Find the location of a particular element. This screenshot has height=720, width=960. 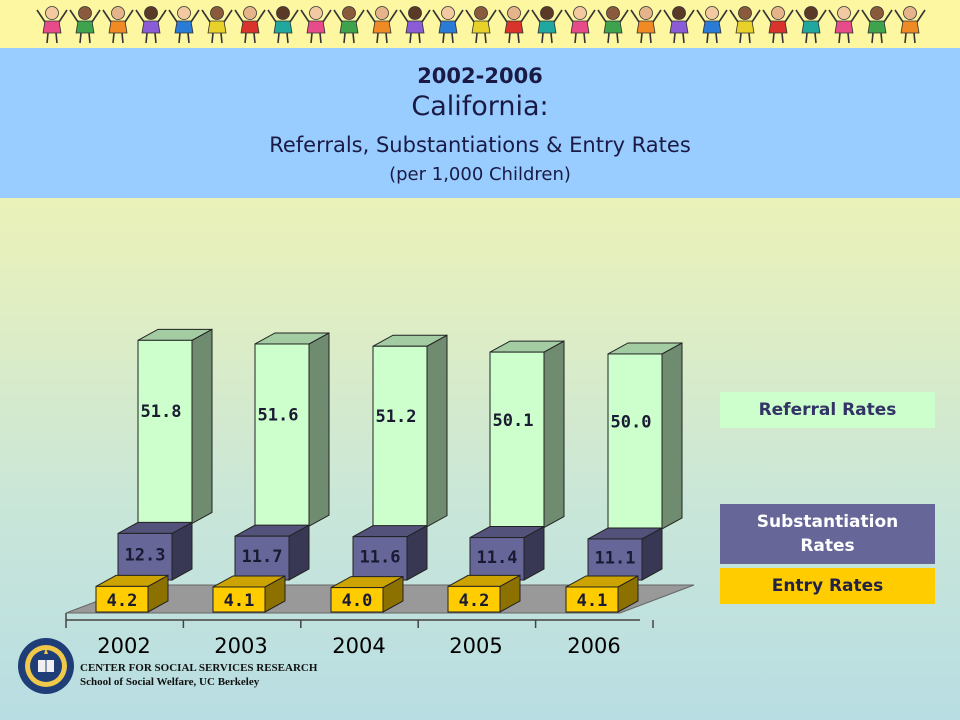

bar-referral-2004 is located at coordinates (400, 436).